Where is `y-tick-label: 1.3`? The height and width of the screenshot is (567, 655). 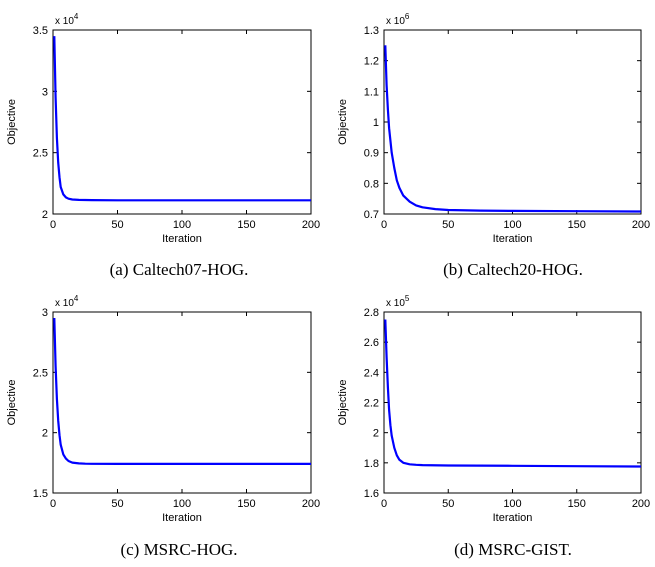
y-tick-label: 1.3 is located at coordinates (371, 31).